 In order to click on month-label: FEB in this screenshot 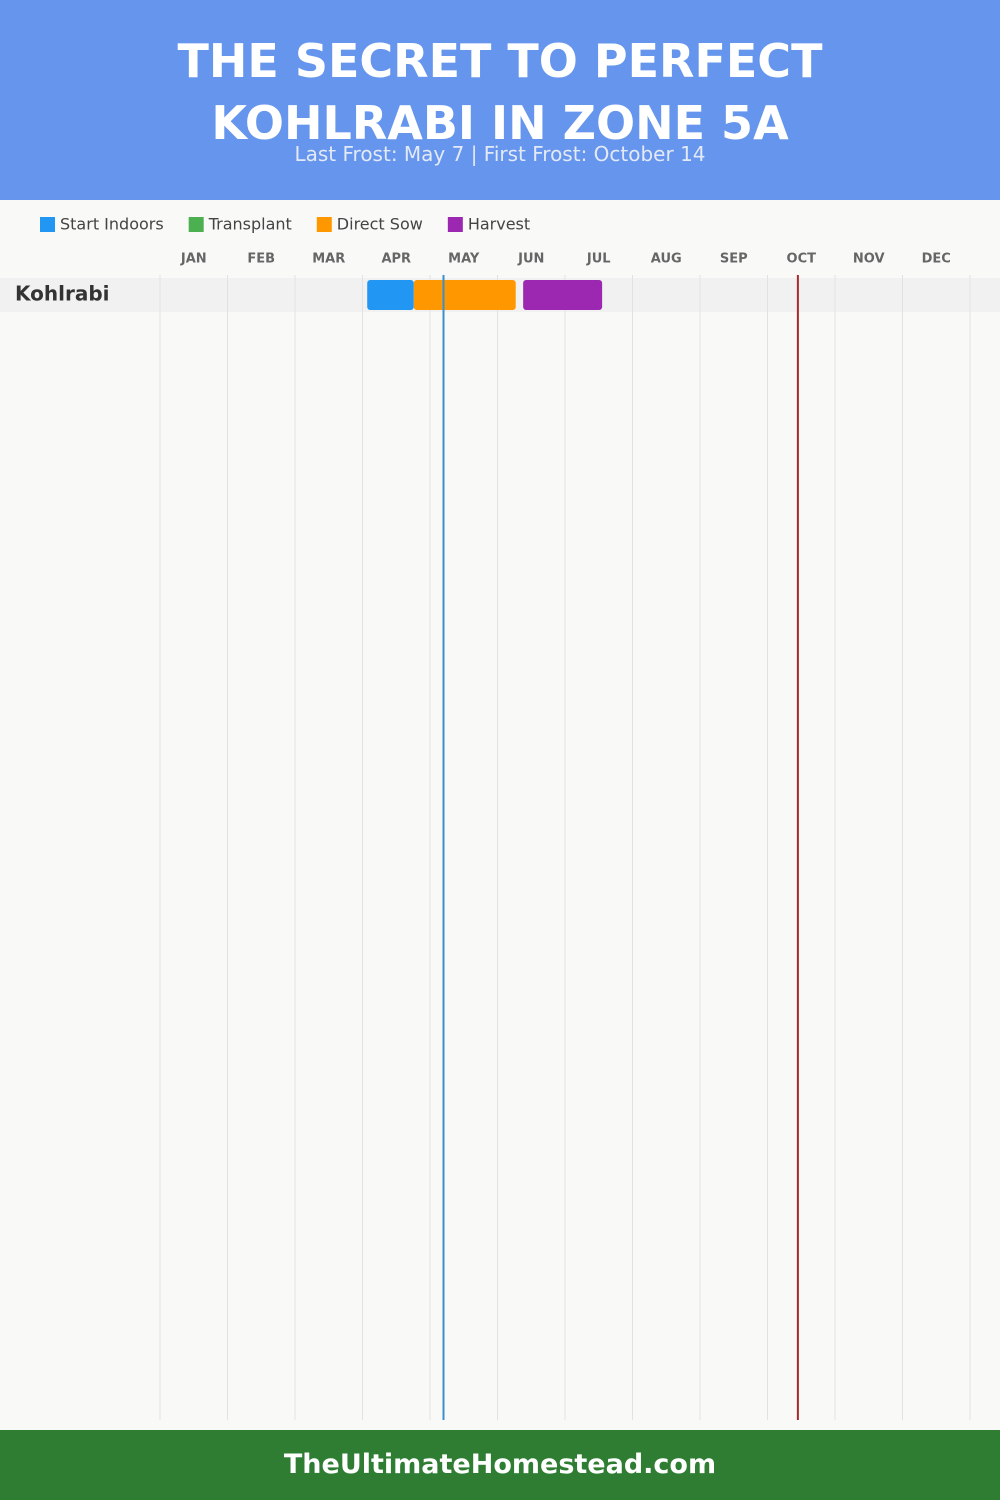, I will do `click(261, 259)`.